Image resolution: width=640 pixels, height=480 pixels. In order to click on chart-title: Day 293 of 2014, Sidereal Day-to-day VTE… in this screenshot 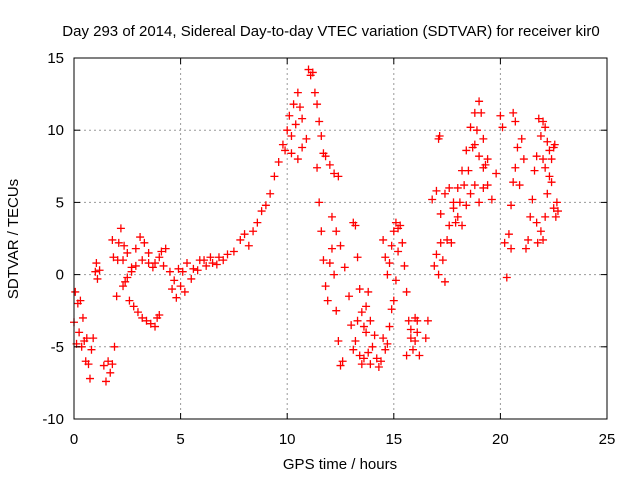, I will do `click(330, 31)`.